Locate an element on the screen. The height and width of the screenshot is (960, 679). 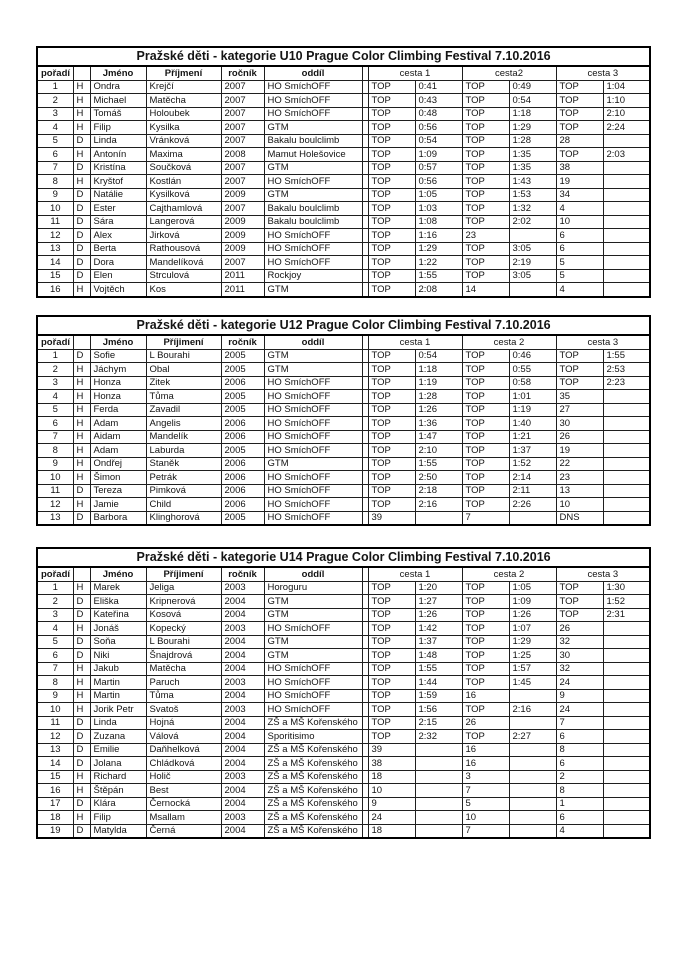
route2-time-cell: 1:05 is located at coordinates (532, 587).